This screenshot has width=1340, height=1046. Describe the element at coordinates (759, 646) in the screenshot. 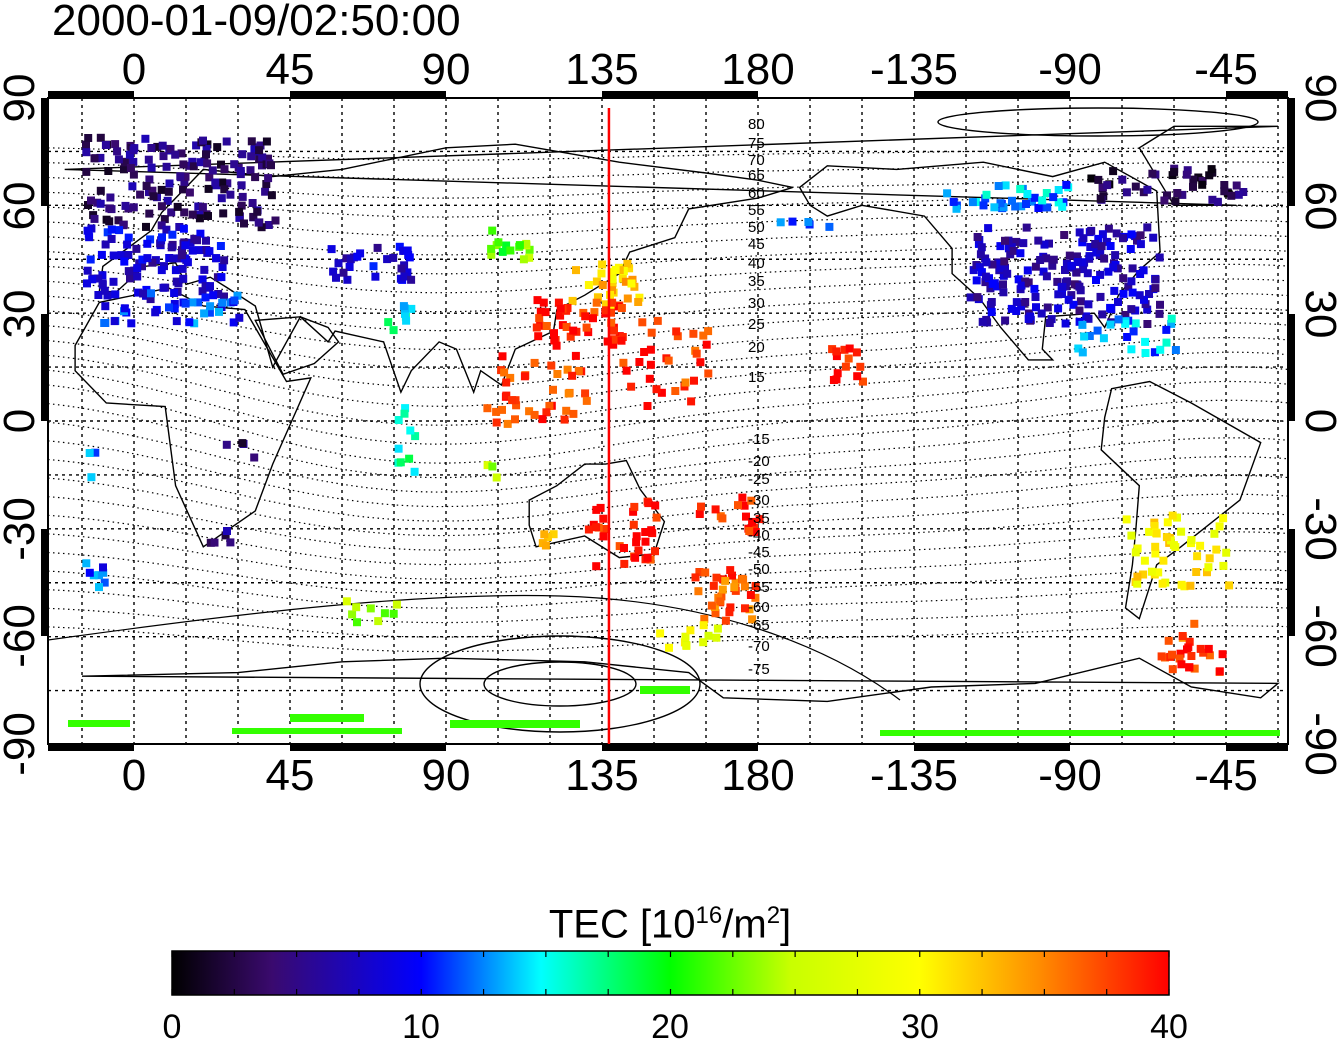

I see `contour-label: -70` at that location.